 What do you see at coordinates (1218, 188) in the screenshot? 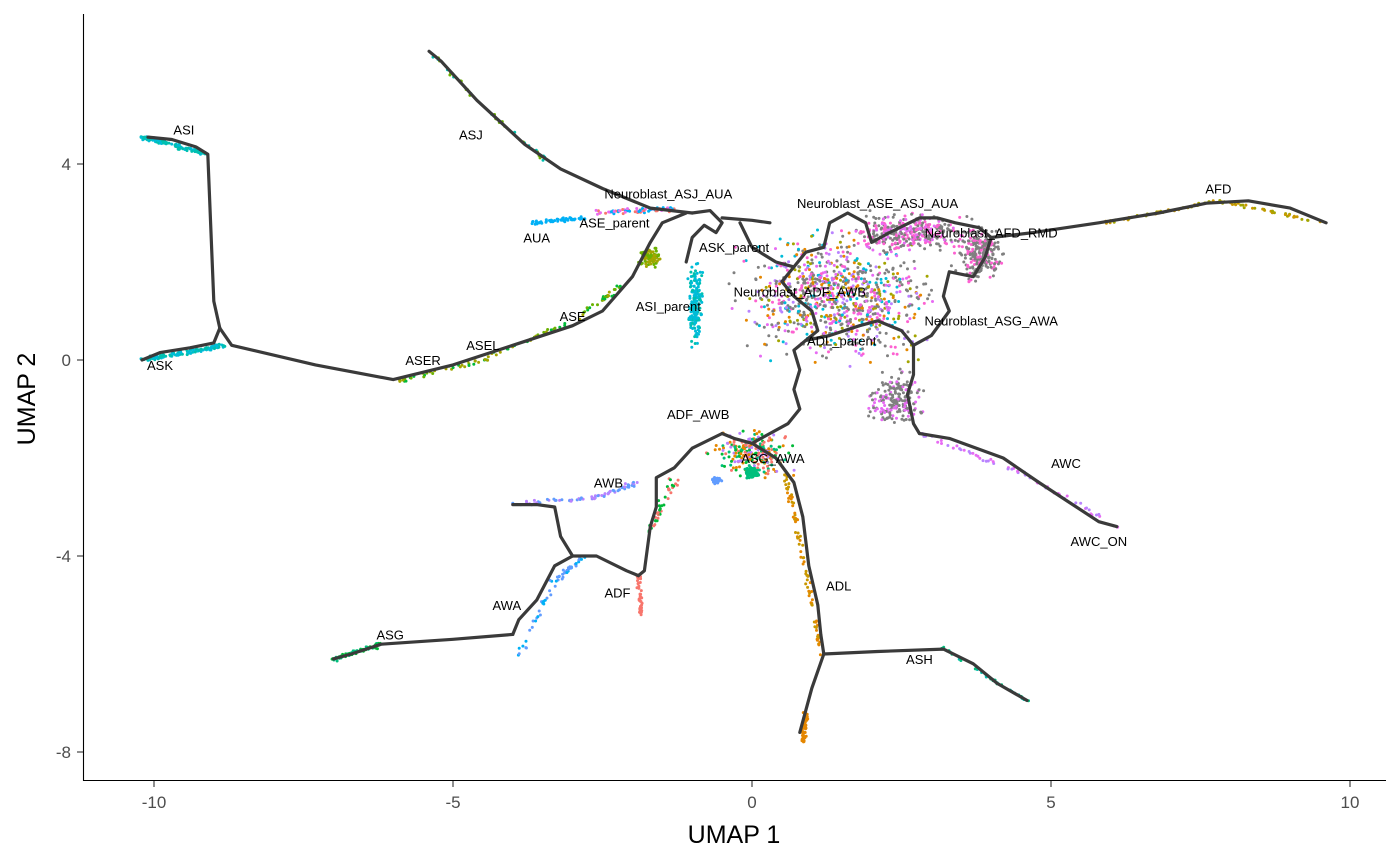
I see `cluster-label: AFD` at bounding box center [1218, 188].